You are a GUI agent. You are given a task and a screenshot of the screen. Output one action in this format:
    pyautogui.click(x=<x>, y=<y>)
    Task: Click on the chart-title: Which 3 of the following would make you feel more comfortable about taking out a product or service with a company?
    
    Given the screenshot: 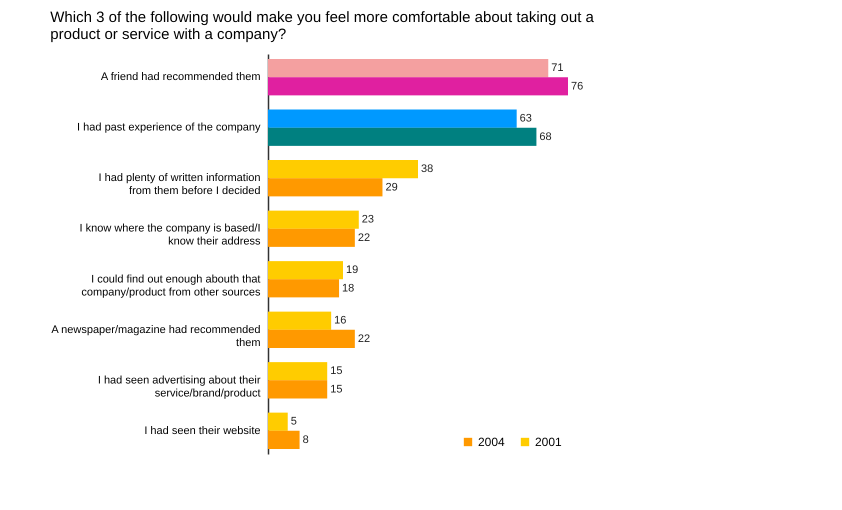 What is the action you would take?
    pyautogui.click(x=322, y=26)
    